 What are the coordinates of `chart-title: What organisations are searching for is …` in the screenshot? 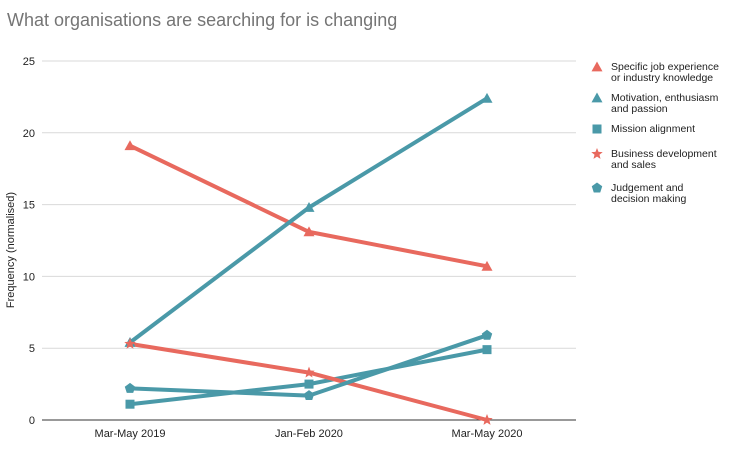 It's located at (202, 20).